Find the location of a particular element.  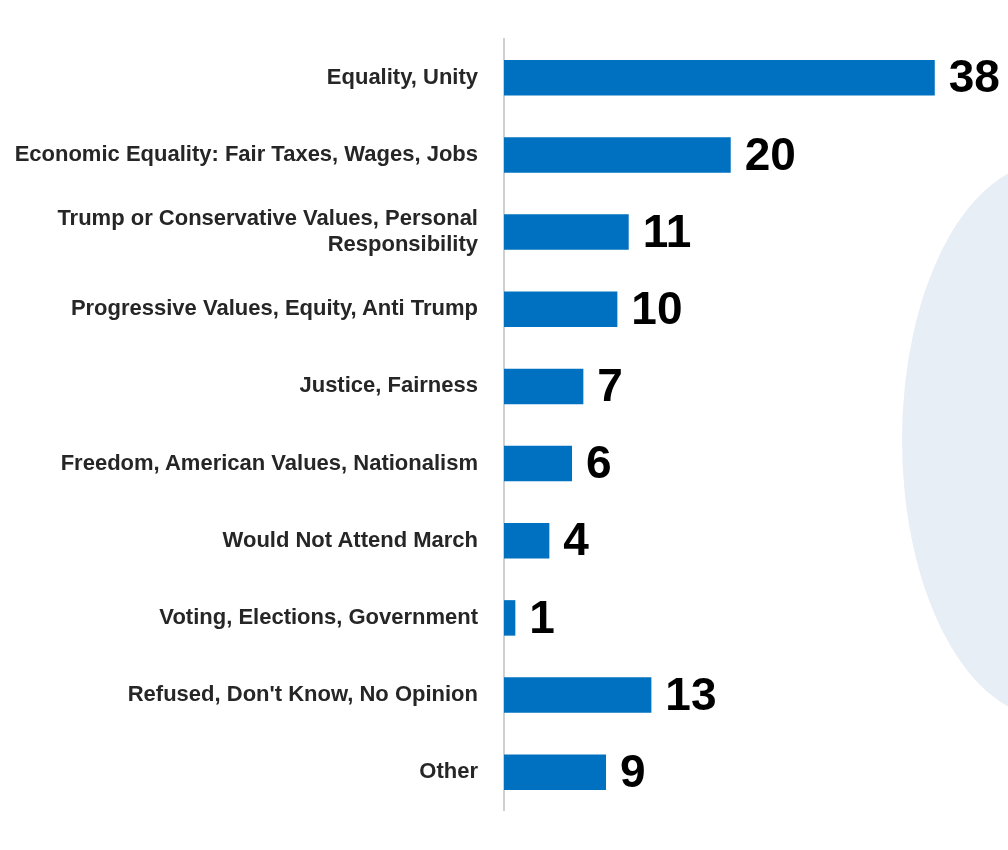

data-label: 7 is located at coordinates (610, 385).